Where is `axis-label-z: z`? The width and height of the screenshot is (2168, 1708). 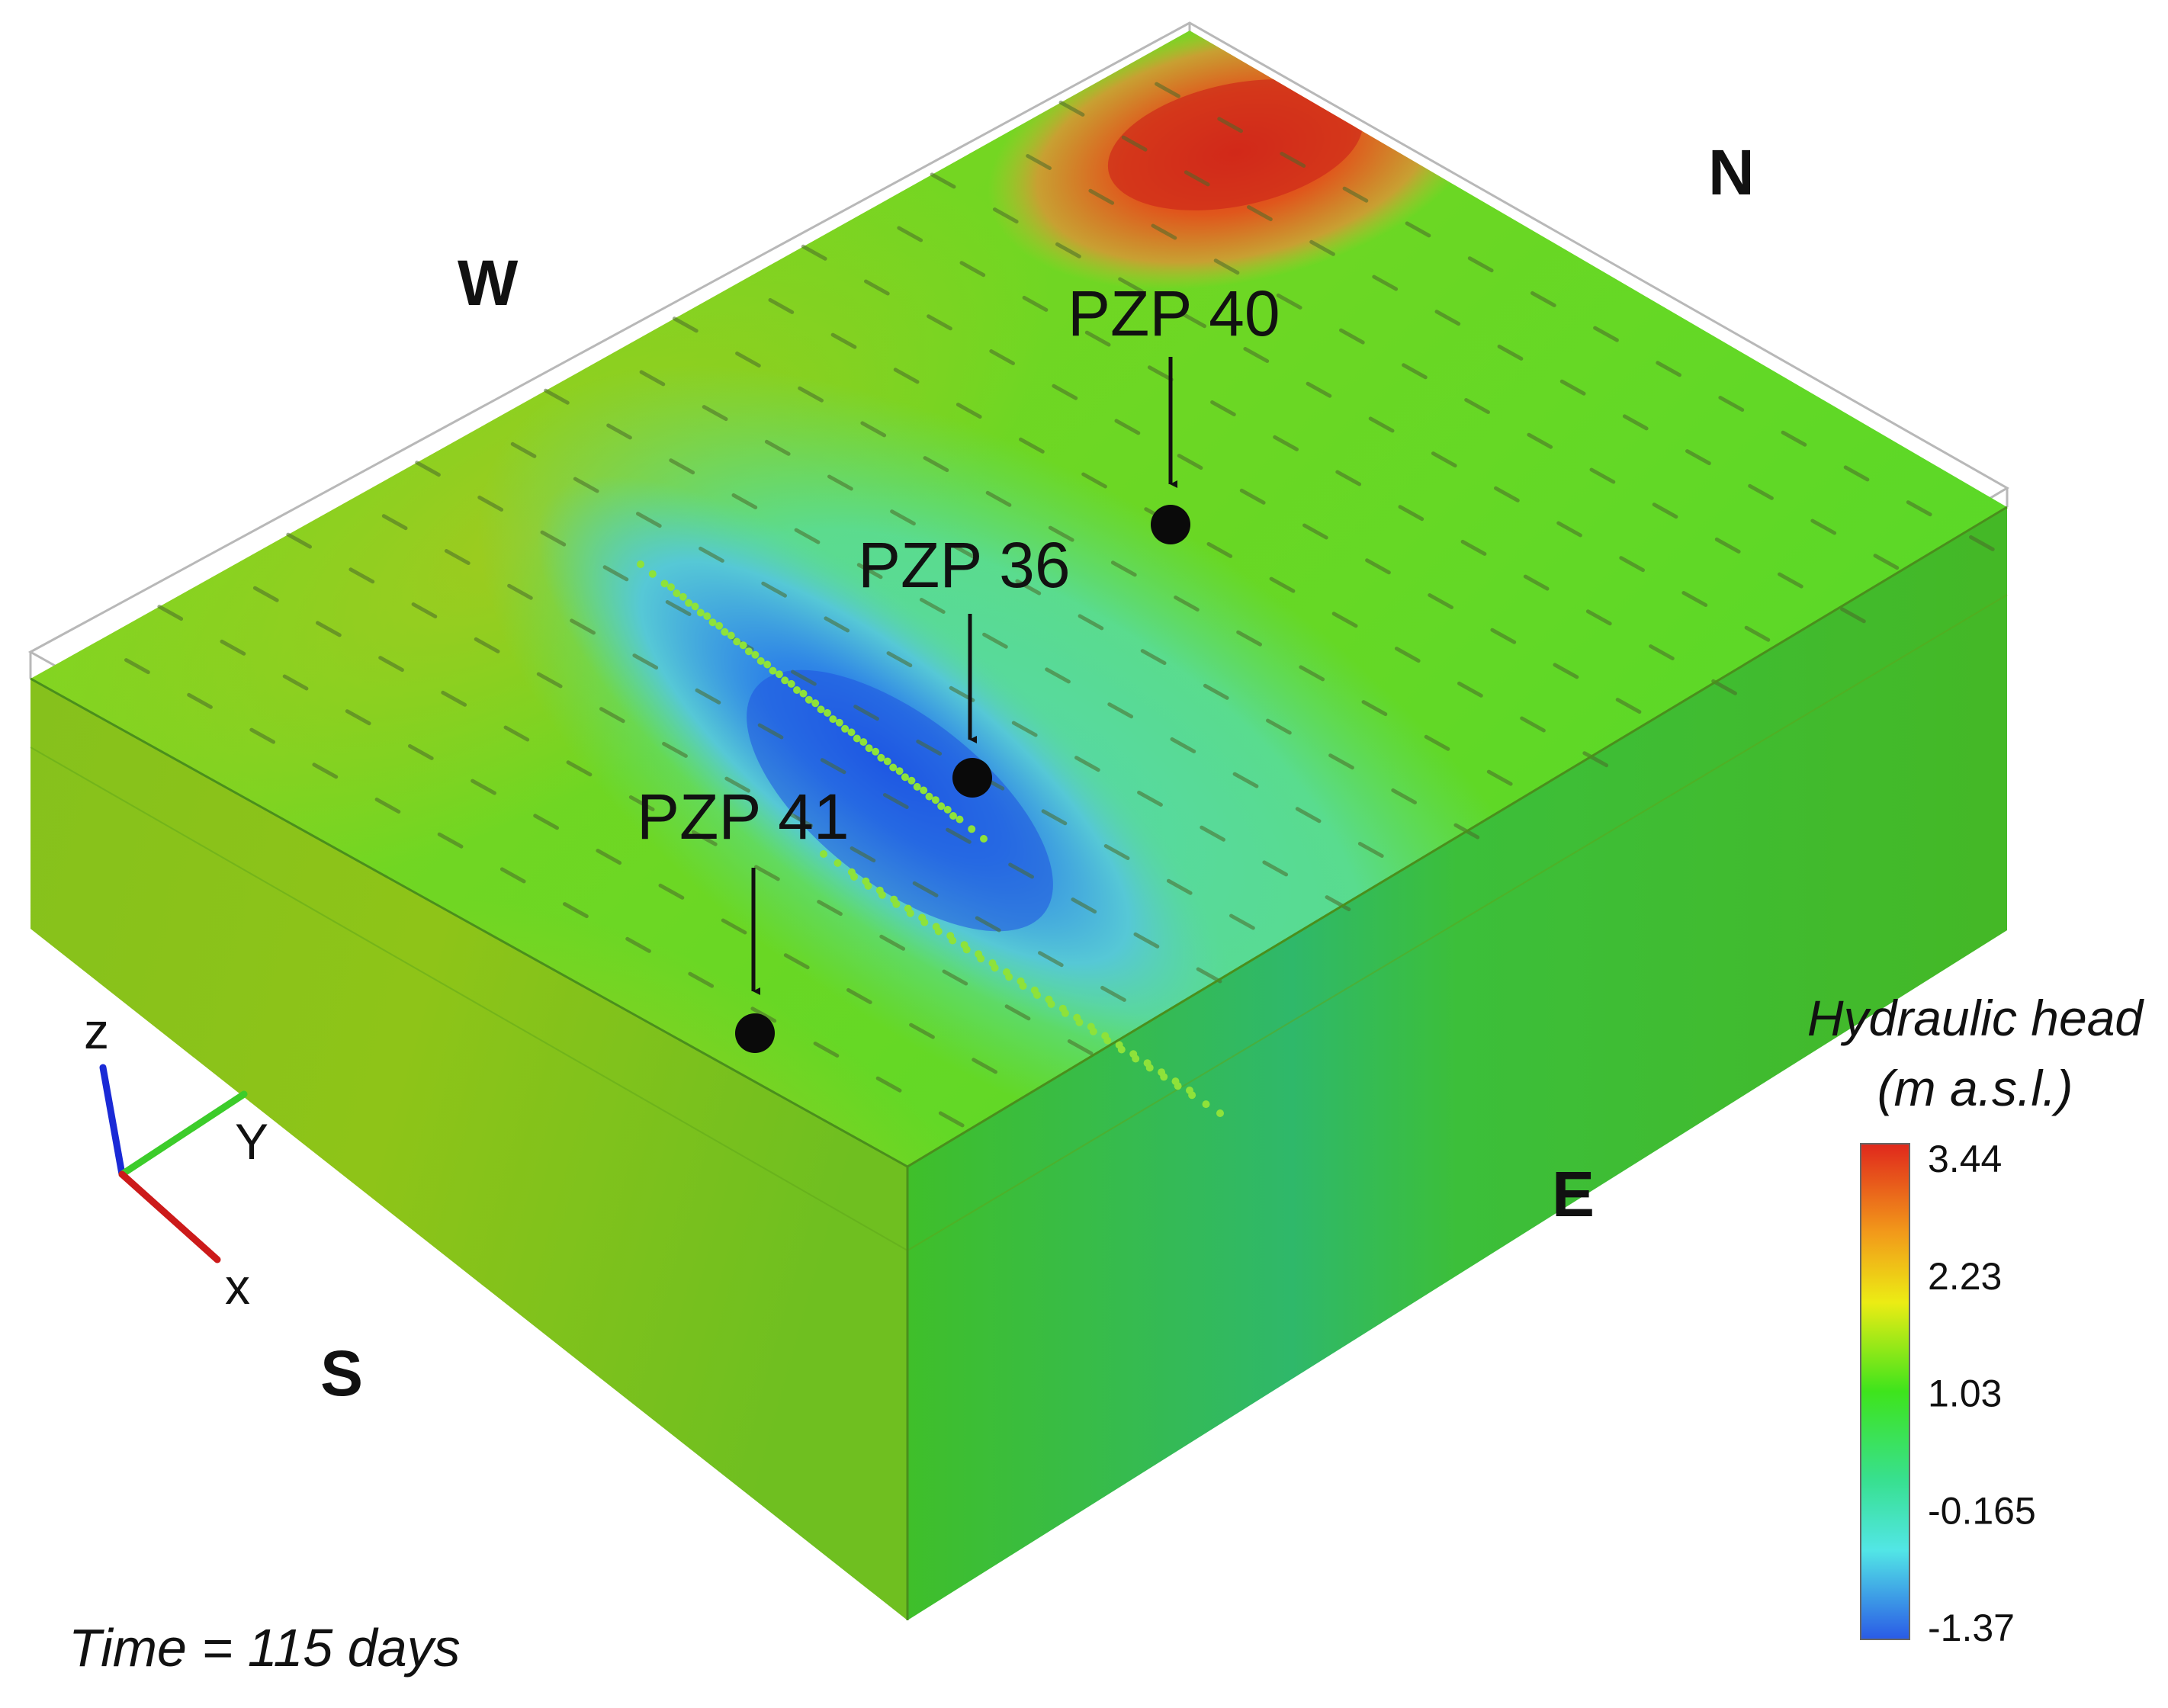
axis-label-z: z is located at coordinates (96, 1031).